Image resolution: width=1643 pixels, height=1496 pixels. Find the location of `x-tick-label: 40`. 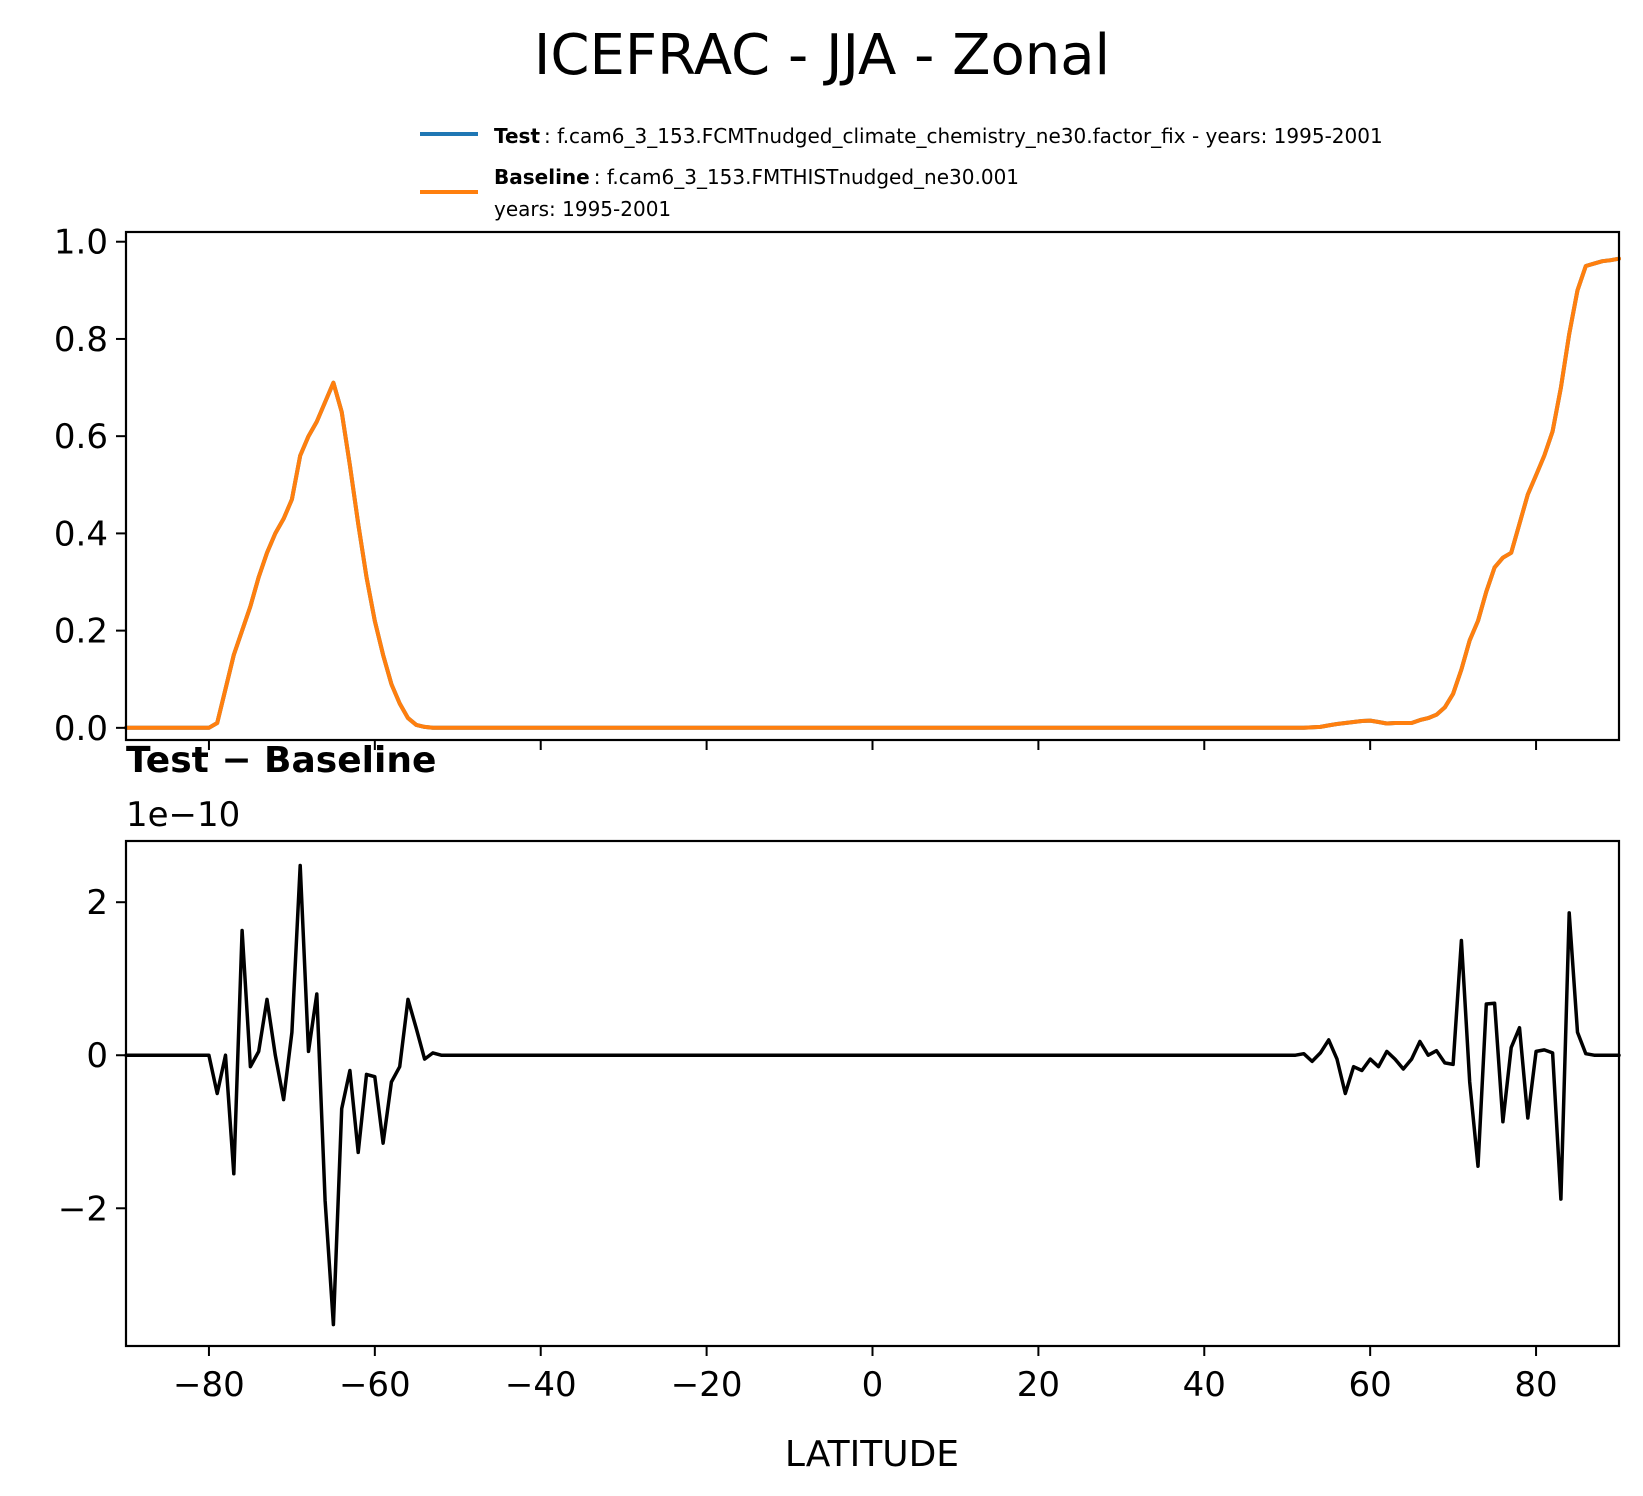

x-tick-label: 40 is located at coordinates (1204, 1385).